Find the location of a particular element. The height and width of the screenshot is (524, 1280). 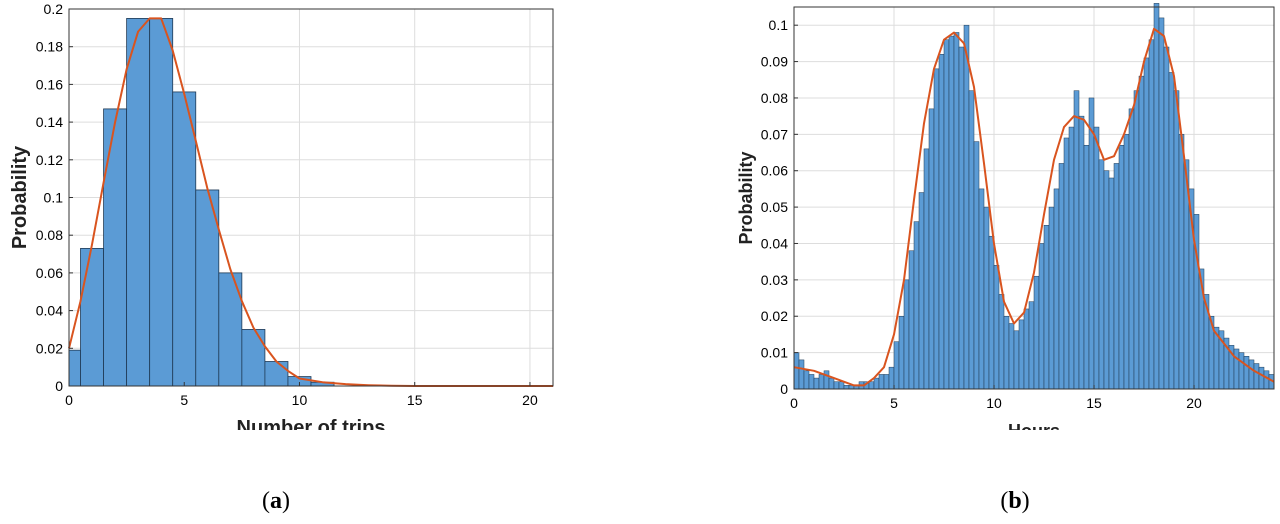

y-tick-label: 0.03 is located at coordinates (774, 280).